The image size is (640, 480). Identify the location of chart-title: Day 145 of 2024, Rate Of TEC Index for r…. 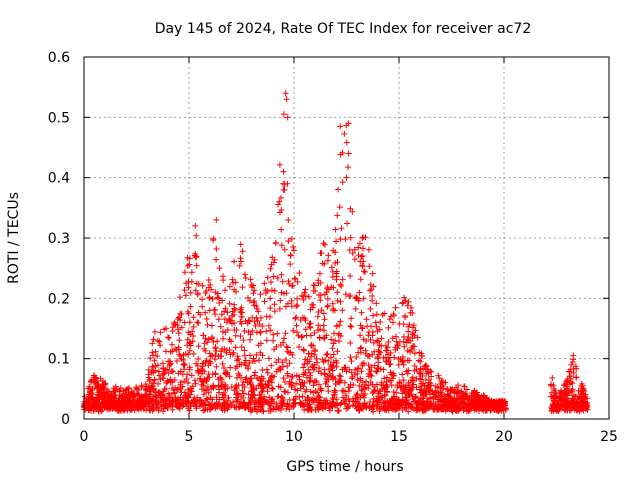
(343, 29).